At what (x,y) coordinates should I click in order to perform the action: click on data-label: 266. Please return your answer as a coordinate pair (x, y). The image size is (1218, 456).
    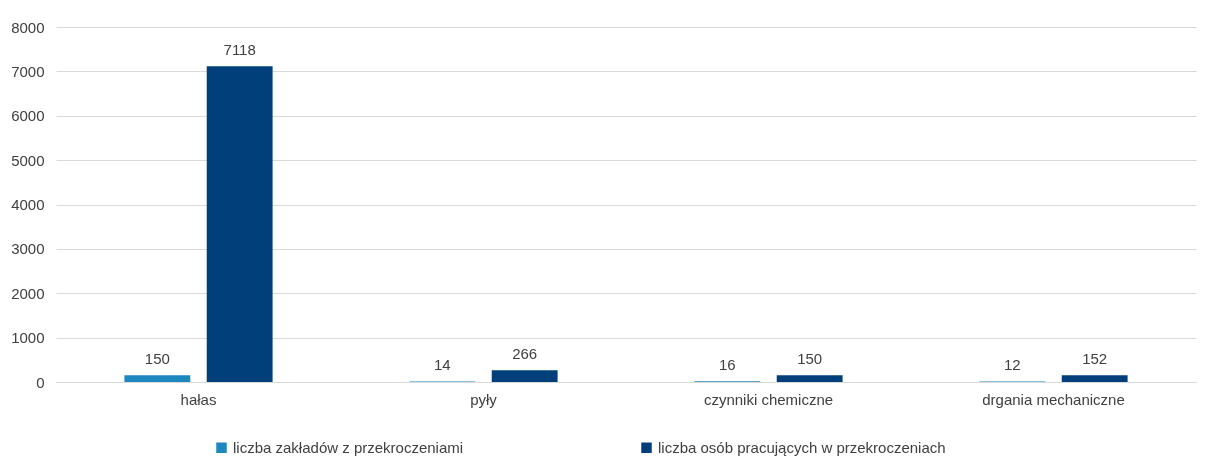
    Looking at the image, I should click on (525, 354).